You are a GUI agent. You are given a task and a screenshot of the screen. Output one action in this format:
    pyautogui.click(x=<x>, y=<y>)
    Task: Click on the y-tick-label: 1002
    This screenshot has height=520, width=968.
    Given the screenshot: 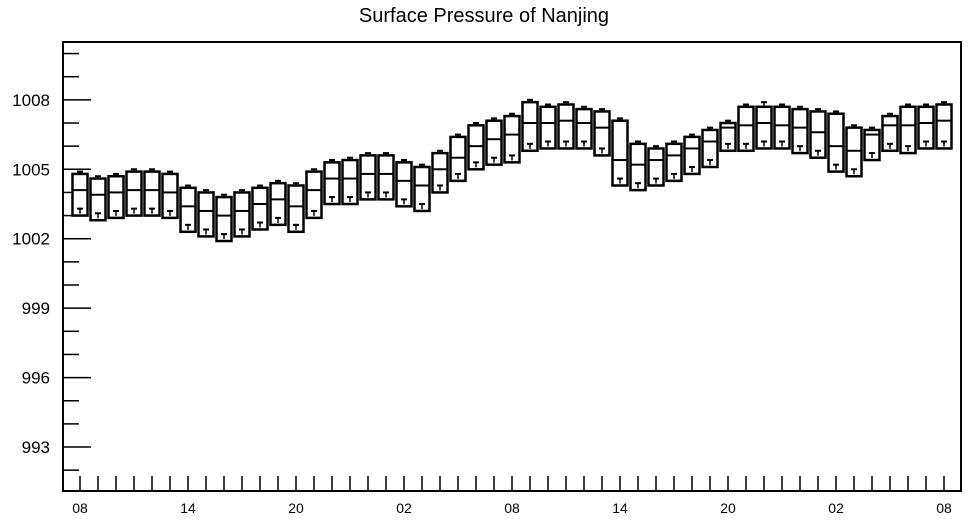 What is the action you would take?
    pyautogui.click(x=31, y=239)
    